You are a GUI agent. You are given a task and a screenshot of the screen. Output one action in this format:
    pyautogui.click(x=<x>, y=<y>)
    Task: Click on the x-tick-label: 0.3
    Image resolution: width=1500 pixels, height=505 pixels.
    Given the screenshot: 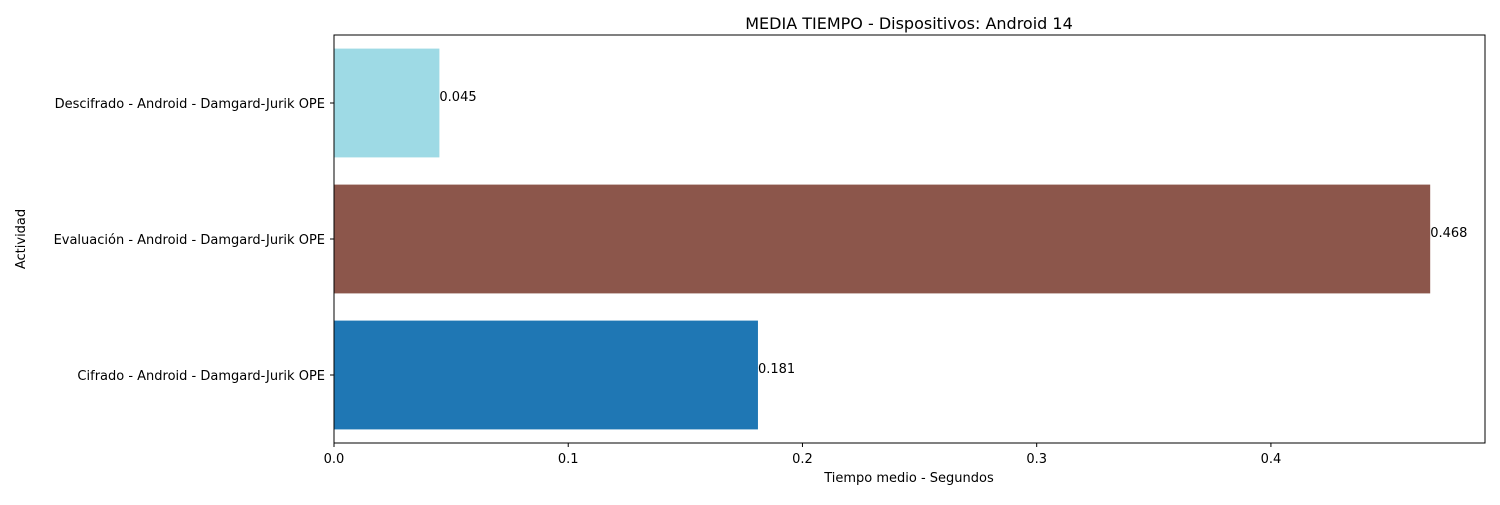 What is the action you would take?
    pyautogui.click(x=1036, y=459)
    